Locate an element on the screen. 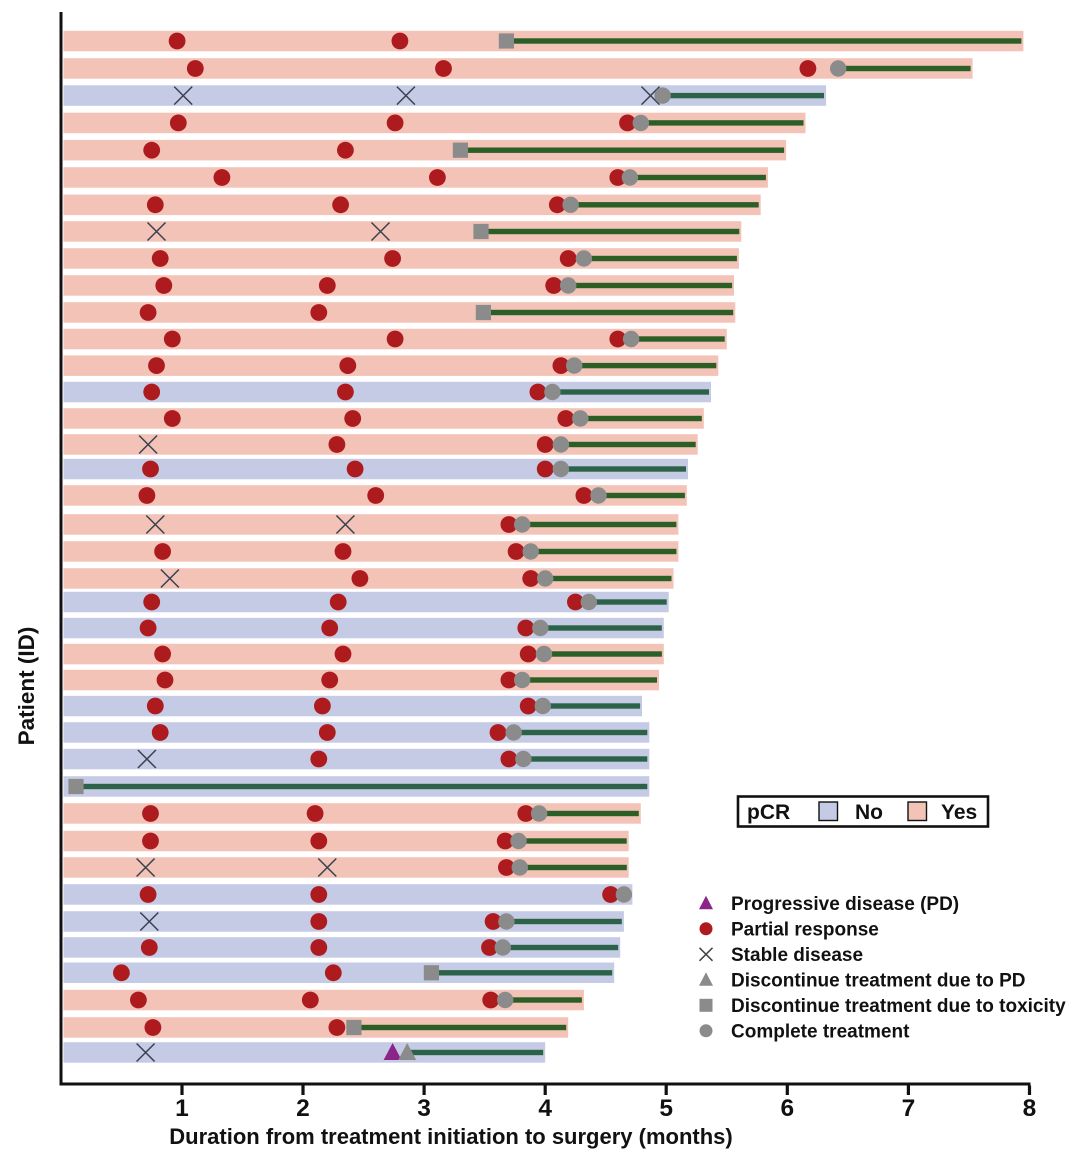 The image size is (1080, 1157). svg-text: 6 is located at coordinates (787, 1108).